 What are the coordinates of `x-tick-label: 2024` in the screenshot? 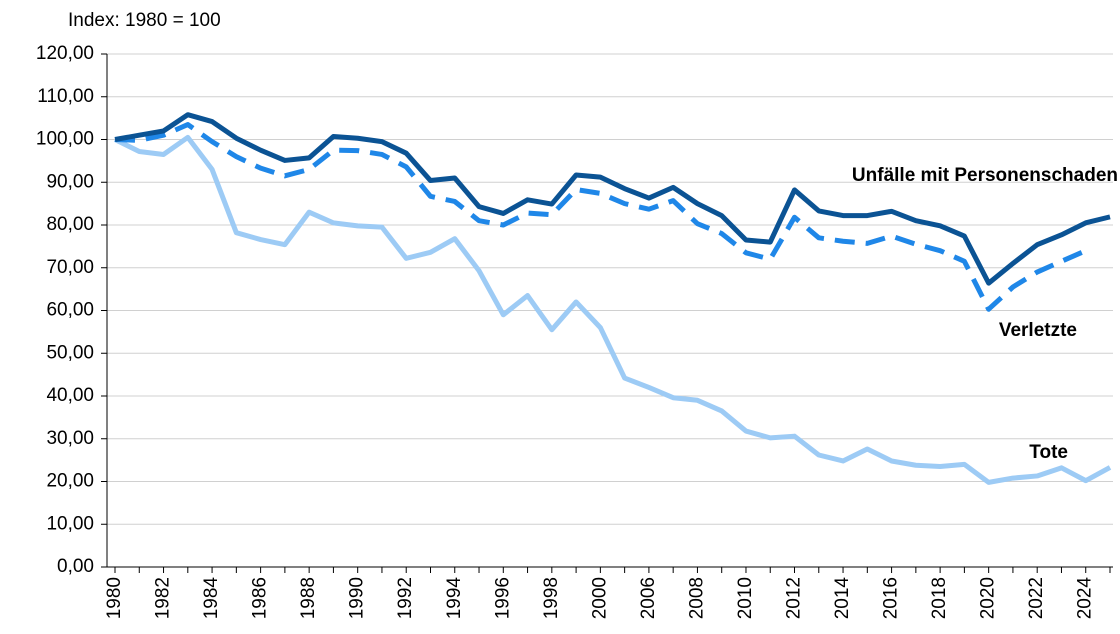 It's located at (1085, 598).